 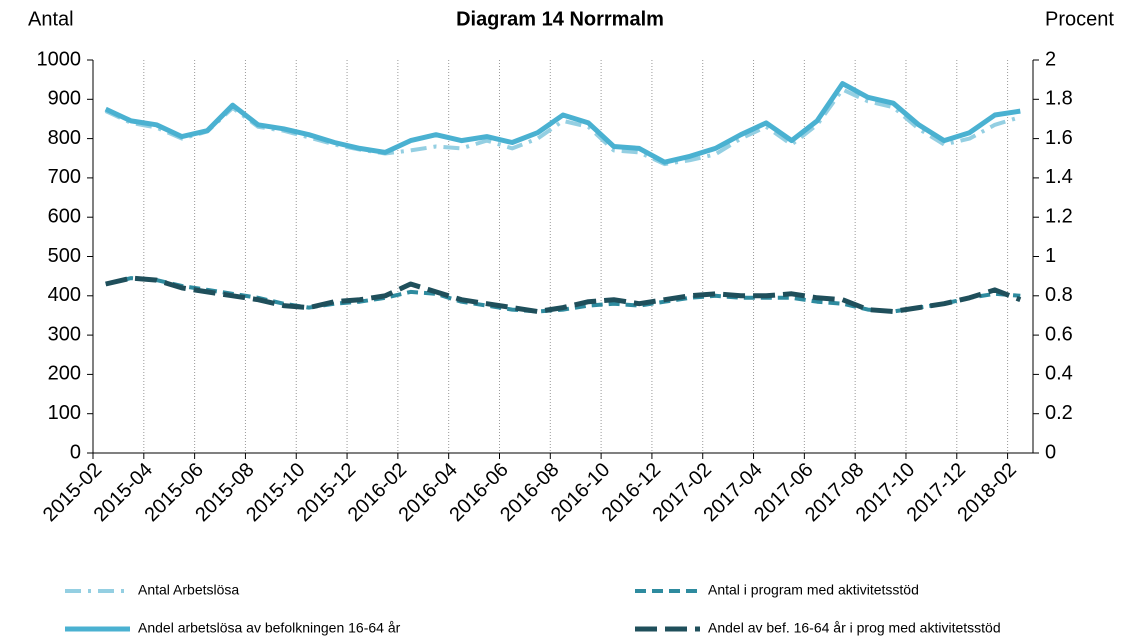 I want to click on y2-tick-label: 1.4, so click(x=1059, y=177).